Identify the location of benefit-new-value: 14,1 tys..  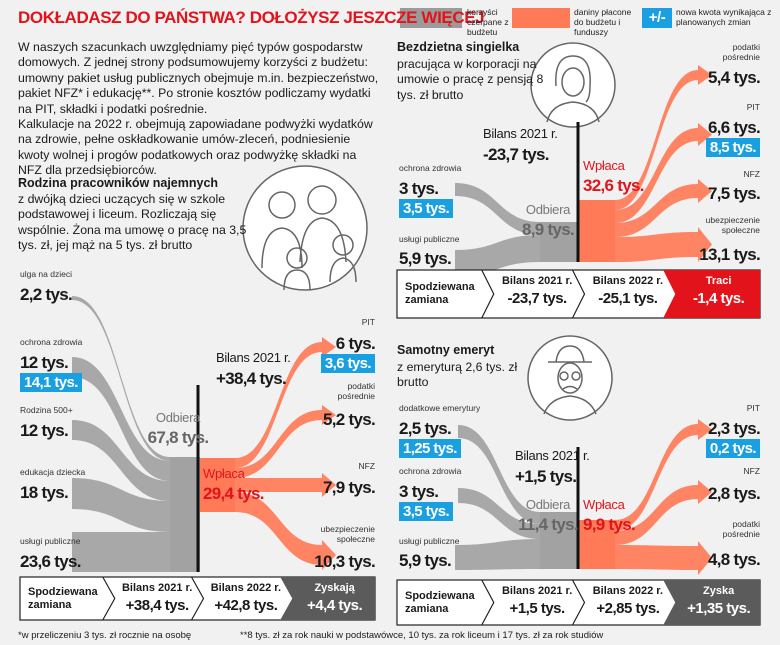
(51, 382).